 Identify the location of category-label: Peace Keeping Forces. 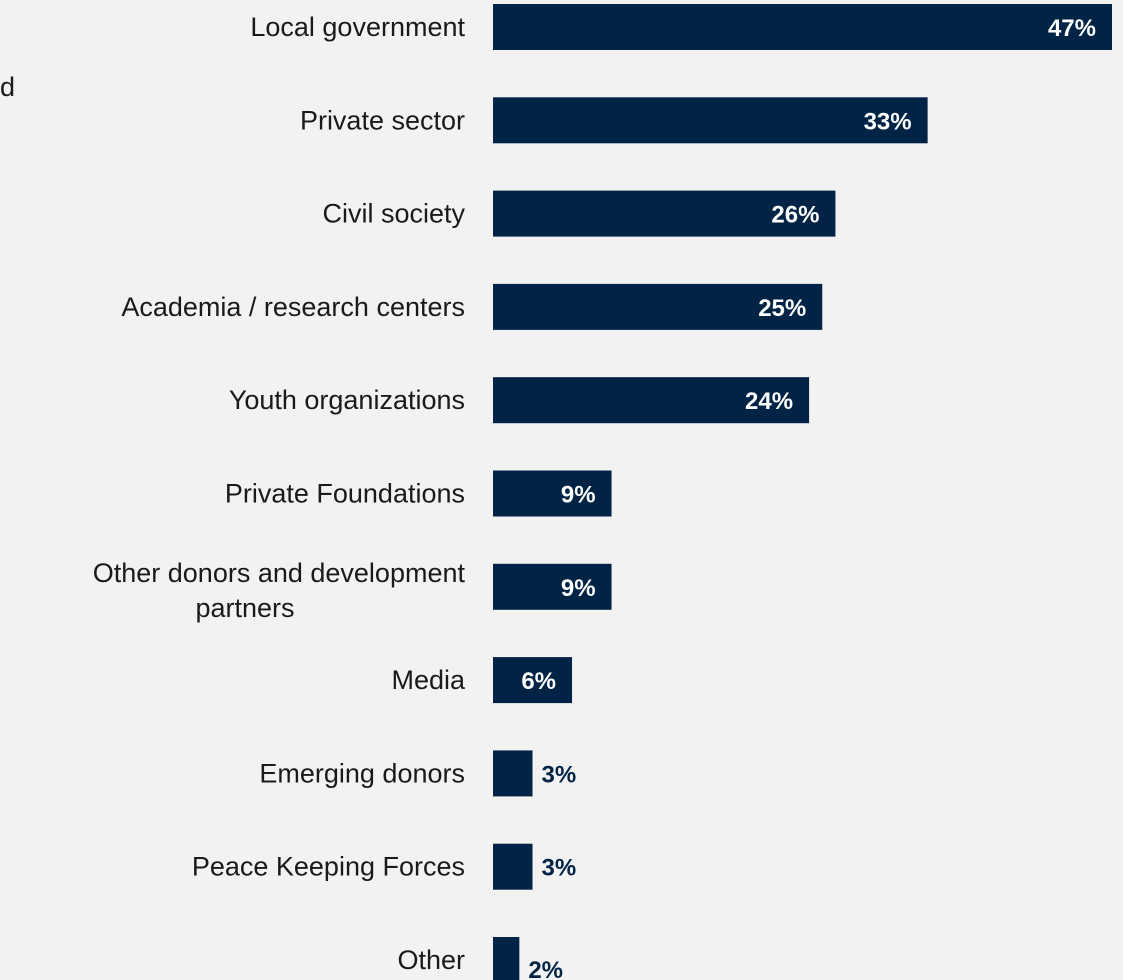
(328, 867).